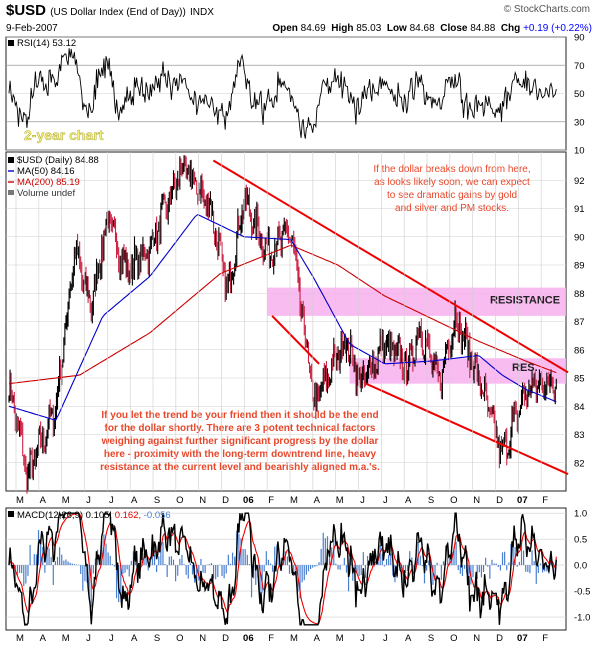 The width and height of the screenshot is (600, 649). I want to click on price-tick-label: 83, so click(579, 435).